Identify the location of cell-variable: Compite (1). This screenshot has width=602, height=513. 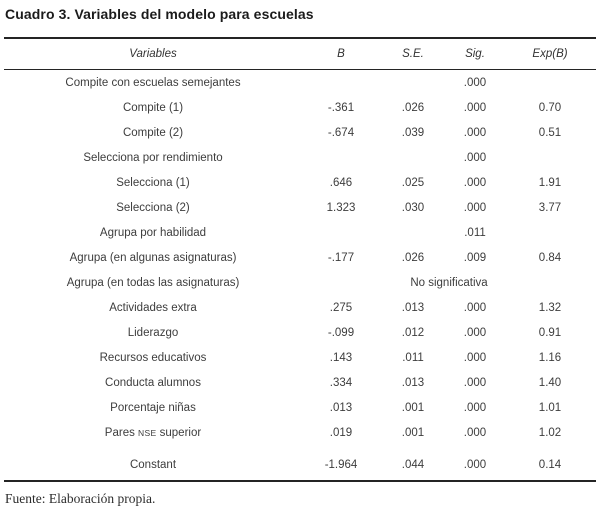
(153, 107).